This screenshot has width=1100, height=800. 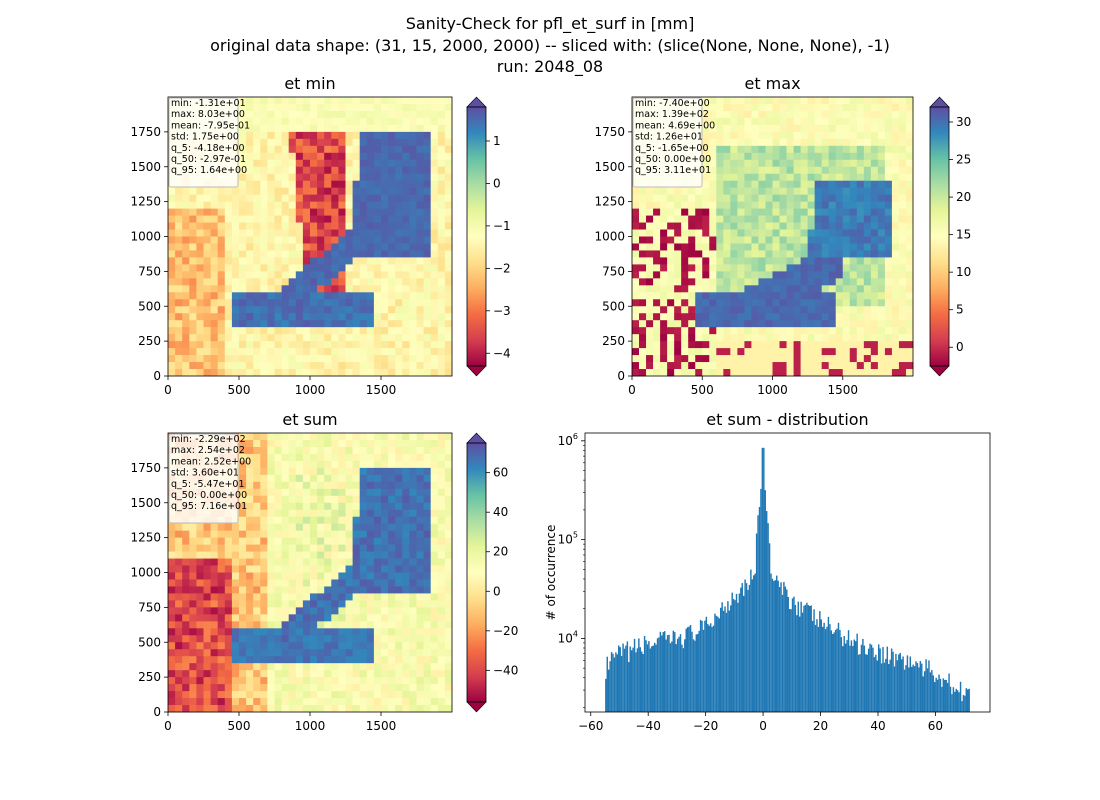 I want to click on y-tick-label: 1000, so click(x=145, y=237).